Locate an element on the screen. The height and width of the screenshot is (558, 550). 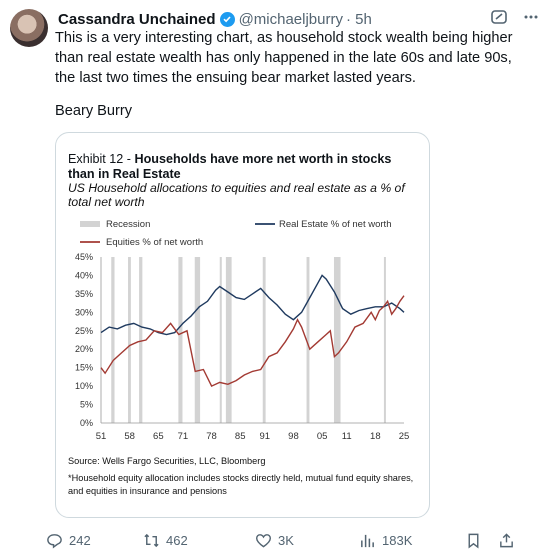
equities-line is located at coordinates (252, 341).